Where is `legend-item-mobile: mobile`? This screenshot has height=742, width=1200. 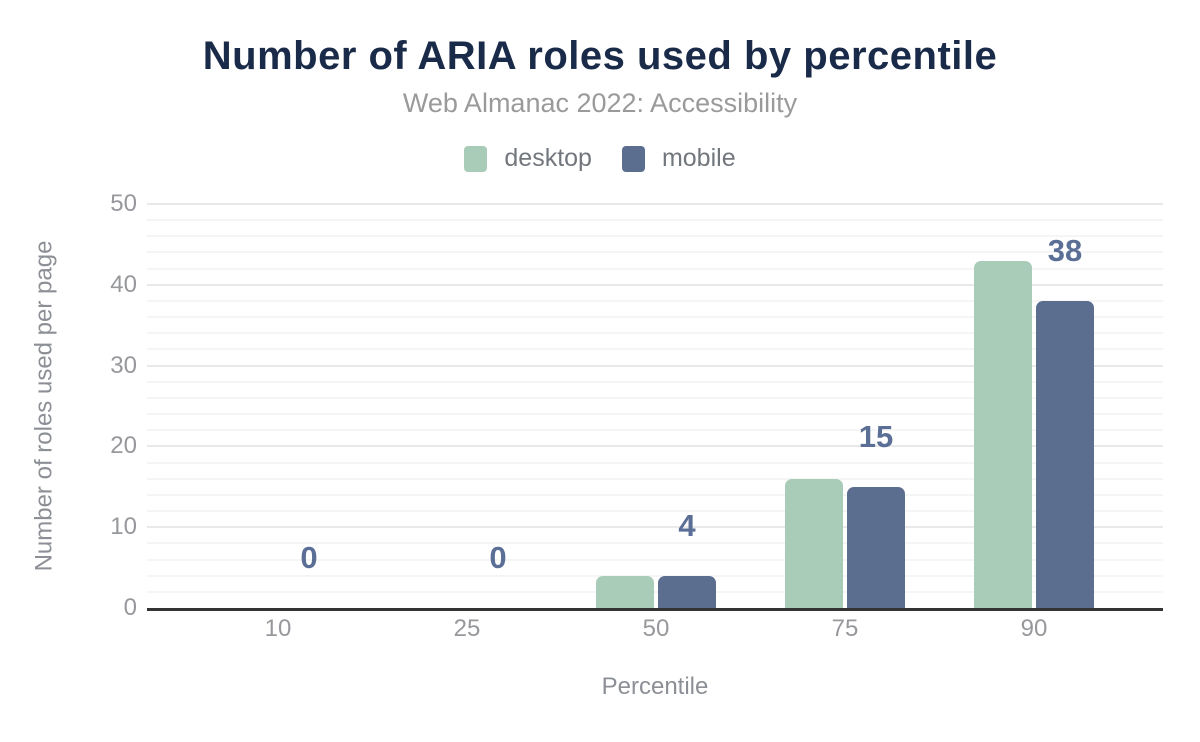 legend-item-mobile: mobile is located at coordinates (678, 158).